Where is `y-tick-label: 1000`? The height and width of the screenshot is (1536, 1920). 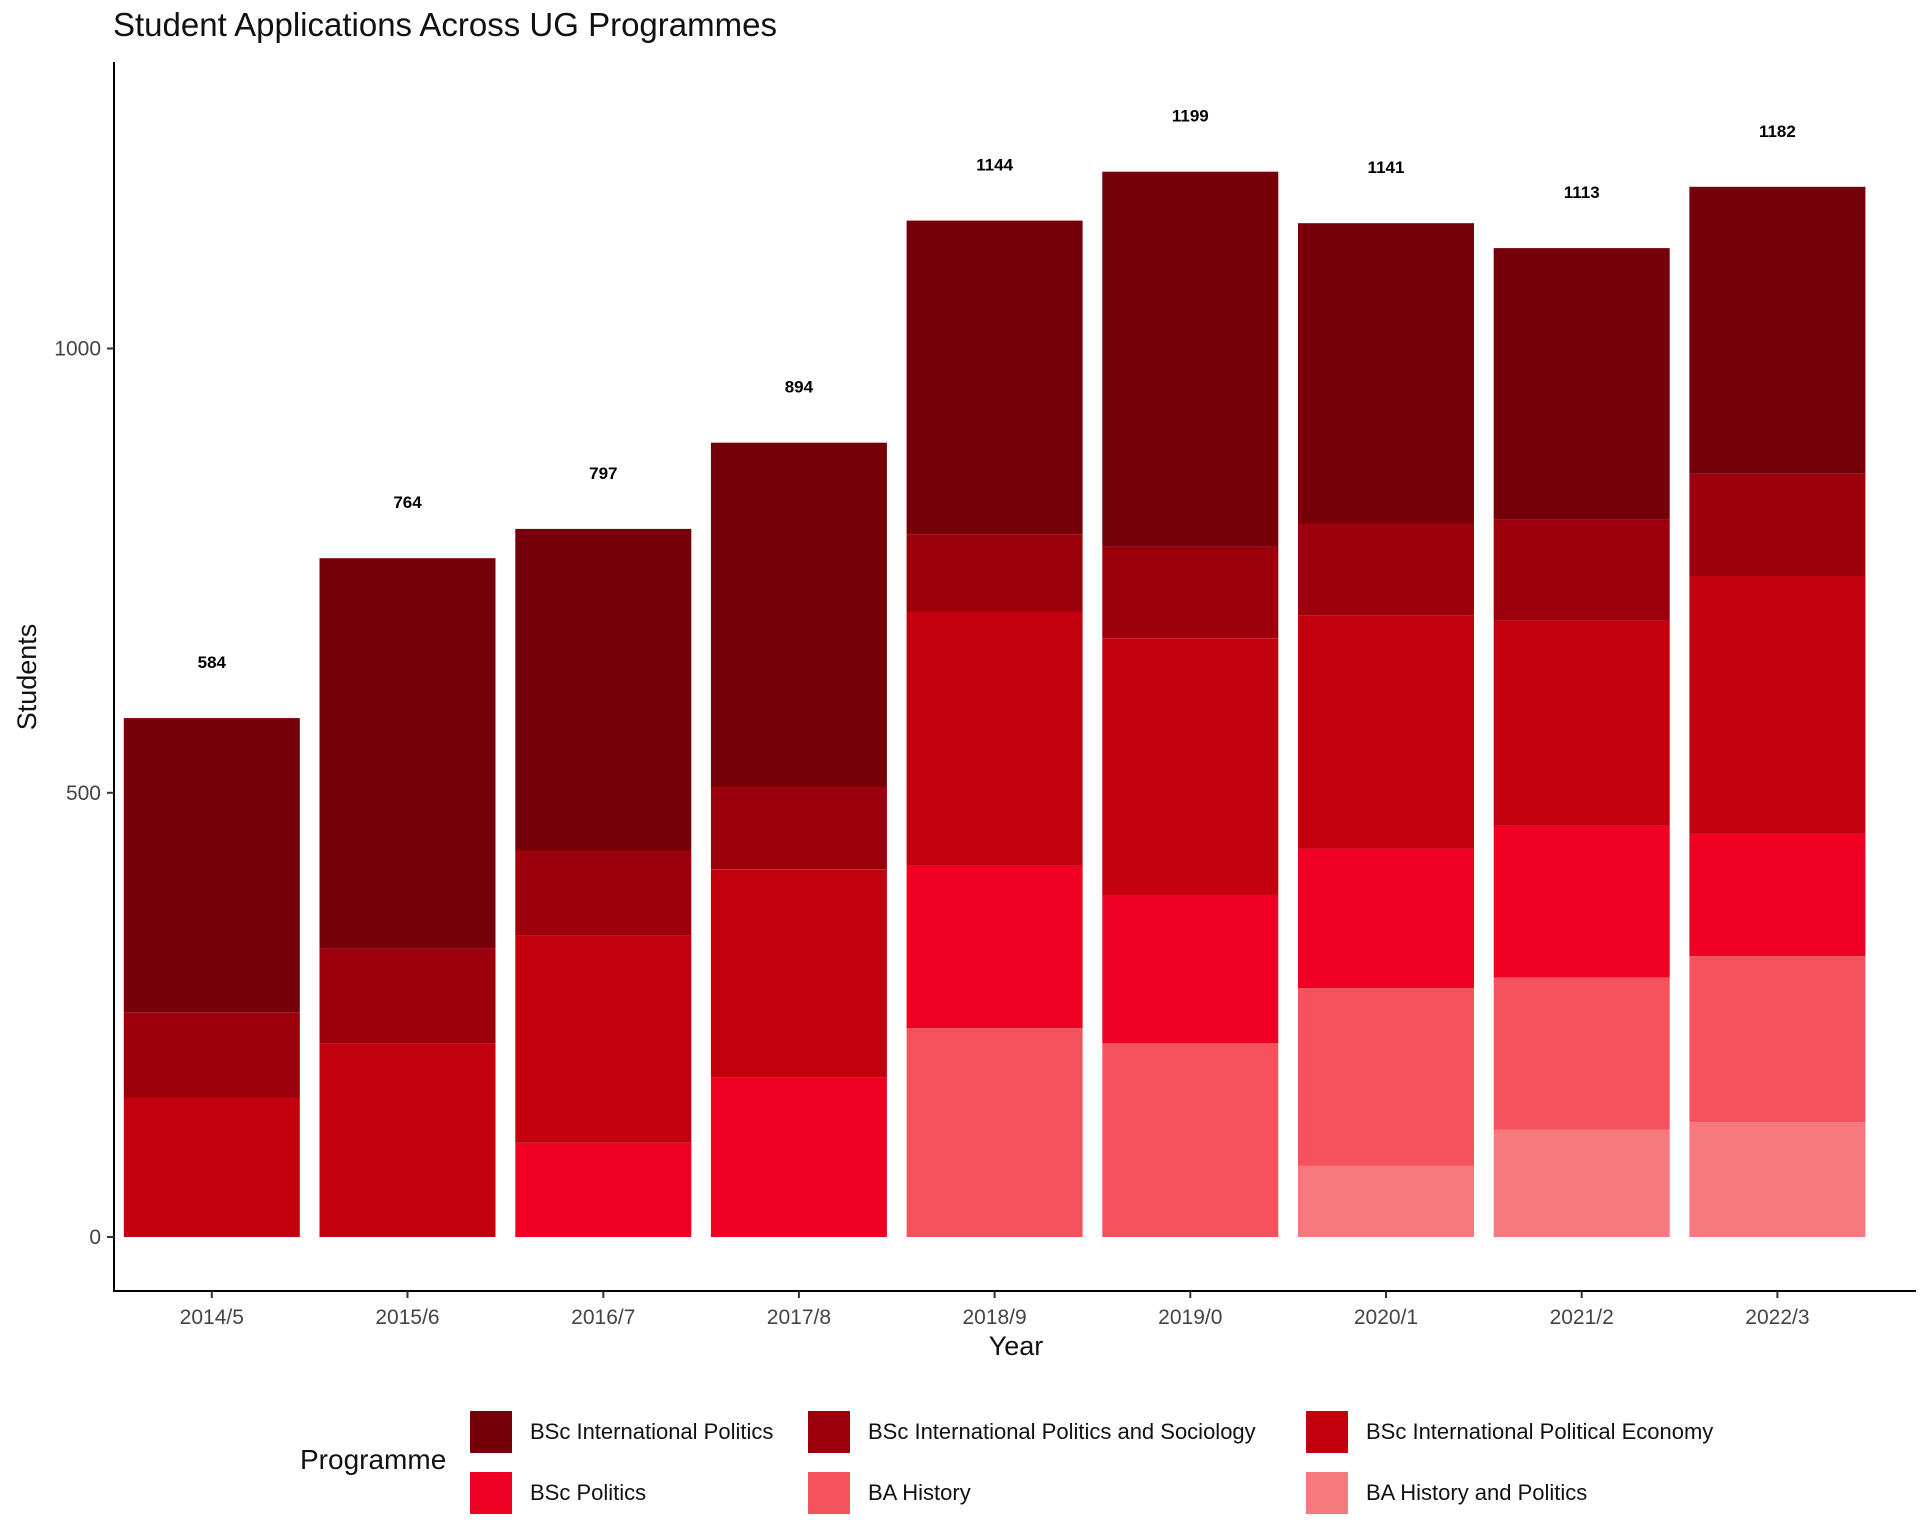 y-tick-label: 1000 is located at coordinates (77, 349).